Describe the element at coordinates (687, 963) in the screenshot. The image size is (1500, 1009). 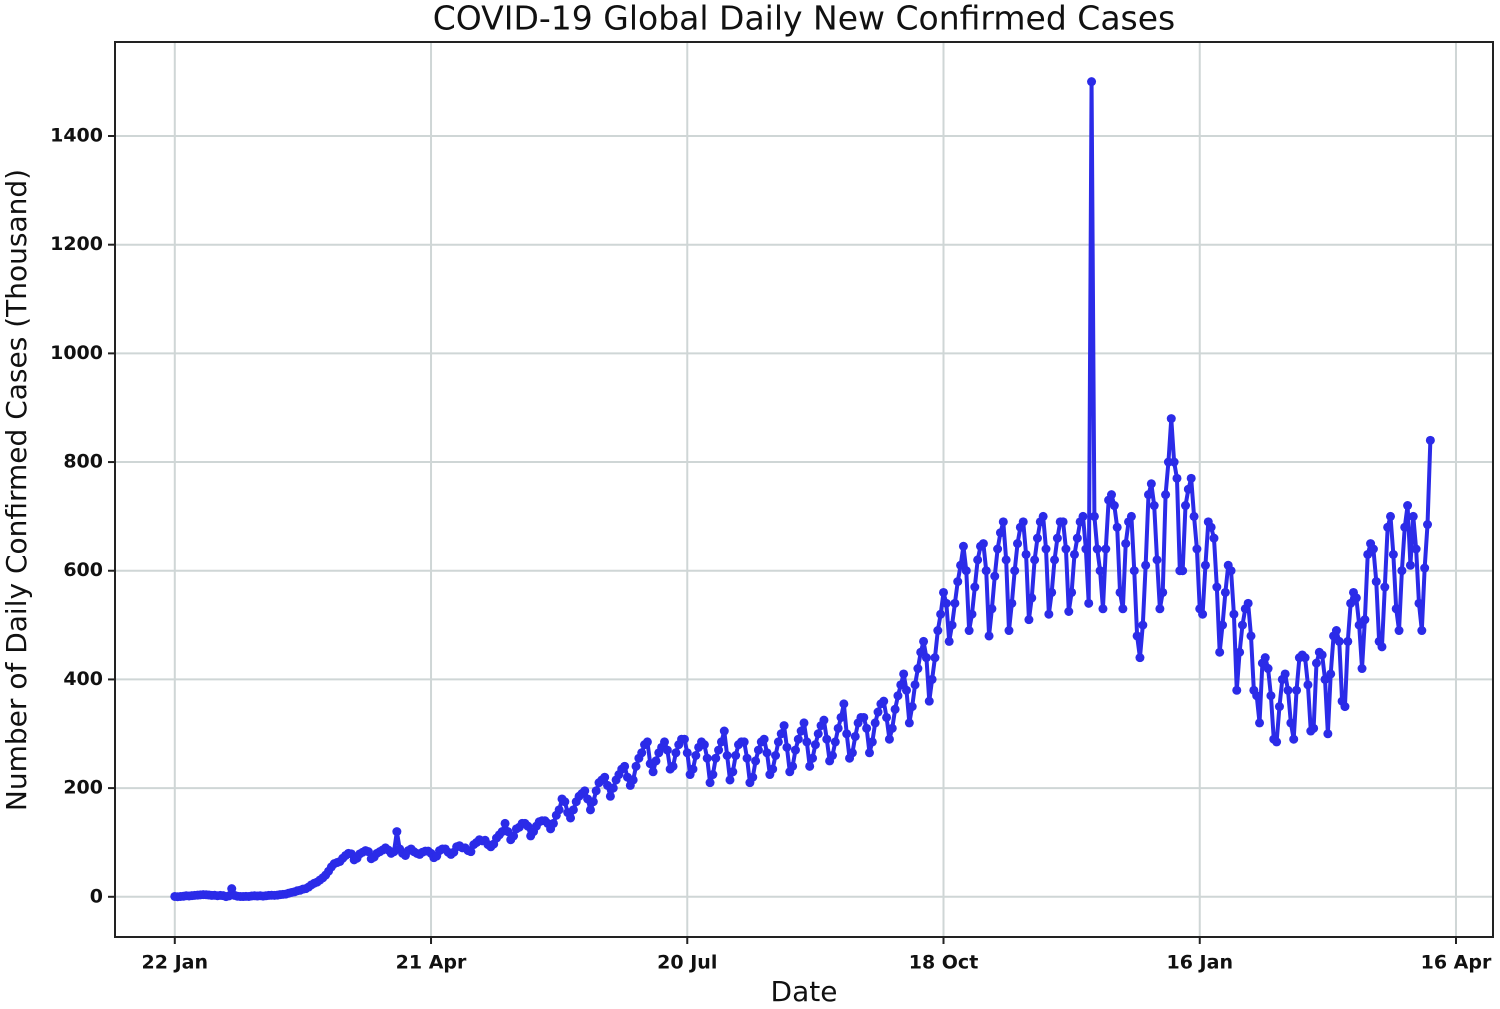
I see `x-tick-label: 20 Jul` at that location.